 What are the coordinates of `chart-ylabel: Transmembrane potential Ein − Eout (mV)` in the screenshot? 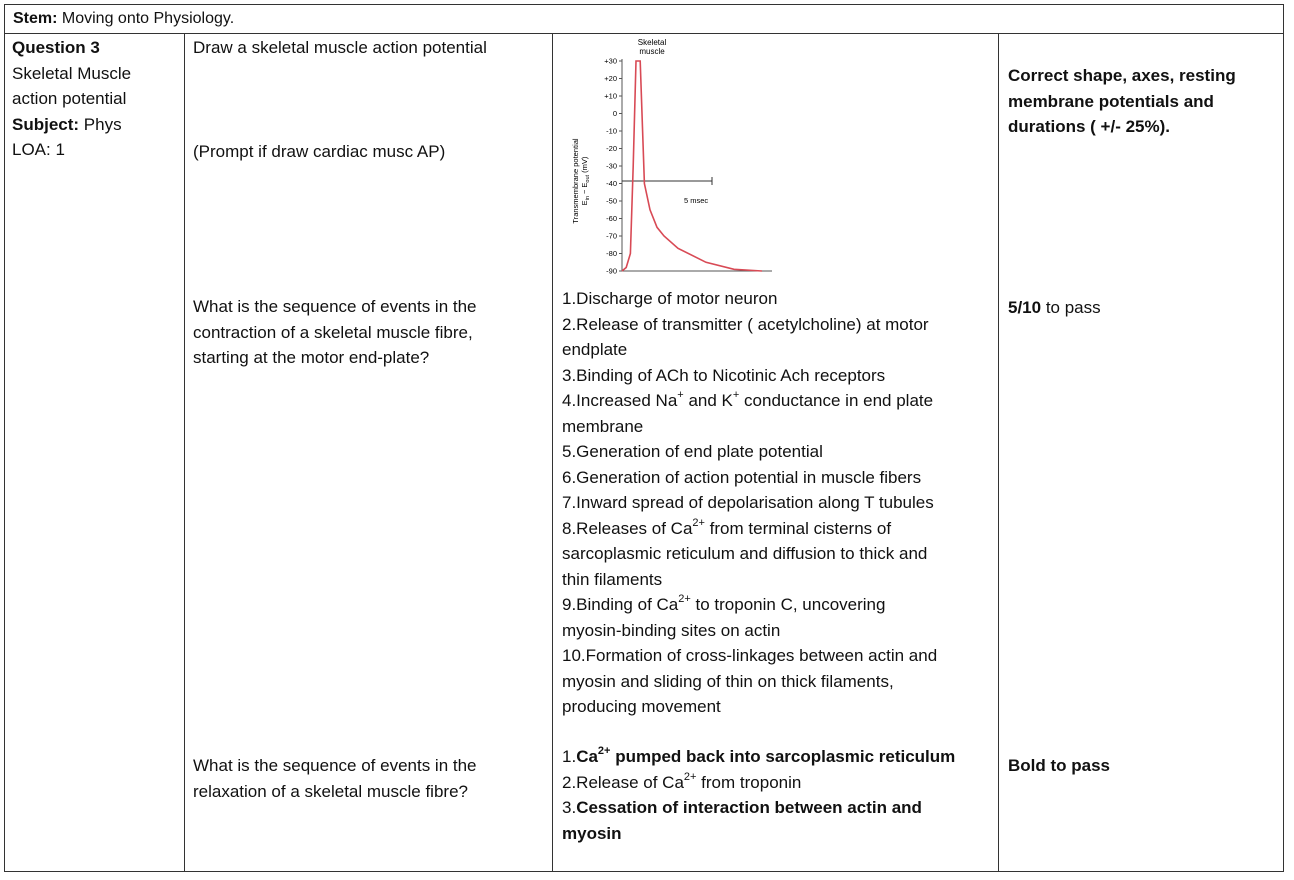 It's located at (581, 181).